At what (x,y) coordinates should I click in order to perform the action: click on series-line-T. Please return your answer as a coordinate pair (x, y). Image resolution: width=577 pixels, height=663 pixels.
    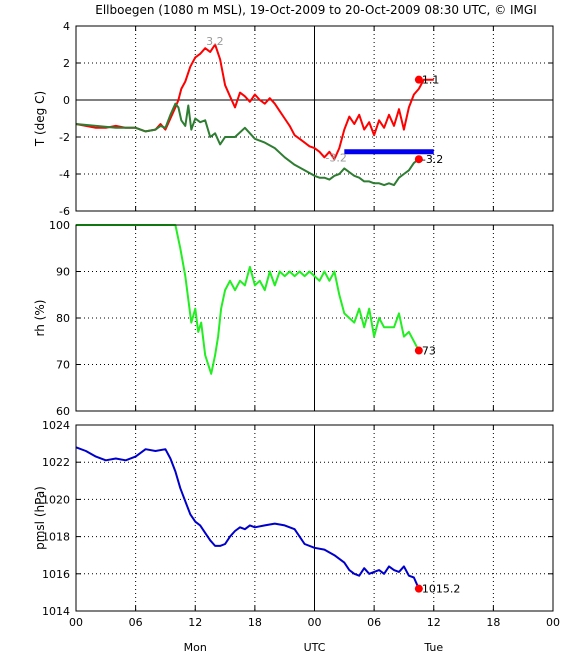
    Looking at the image, I should click on (254, 102).